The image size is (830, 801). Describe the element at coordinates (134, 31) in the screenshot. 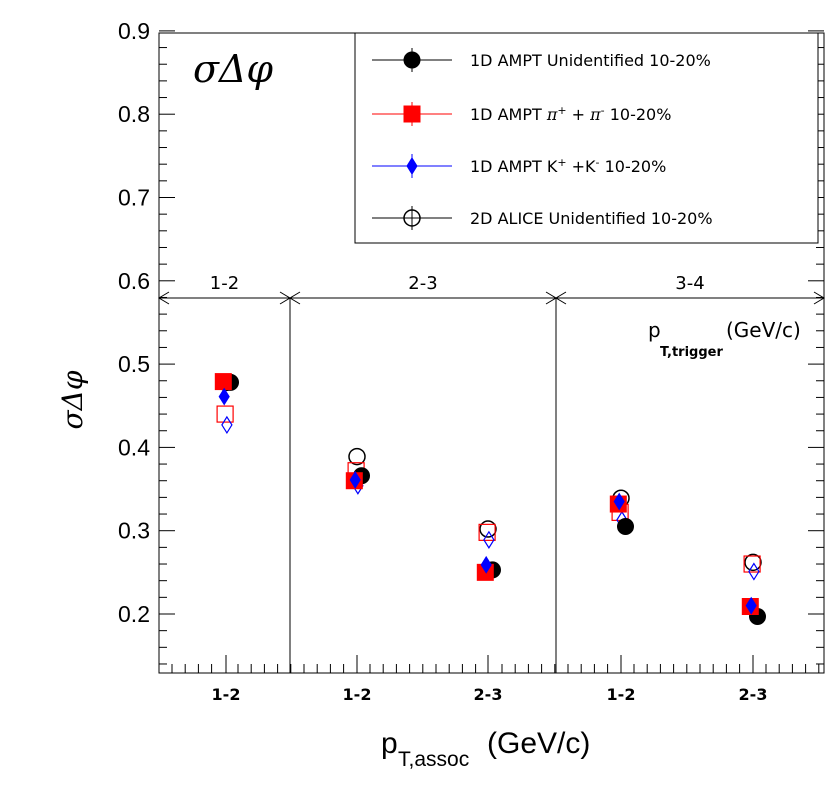

I see `y-tick-label: 0.9` at that location.